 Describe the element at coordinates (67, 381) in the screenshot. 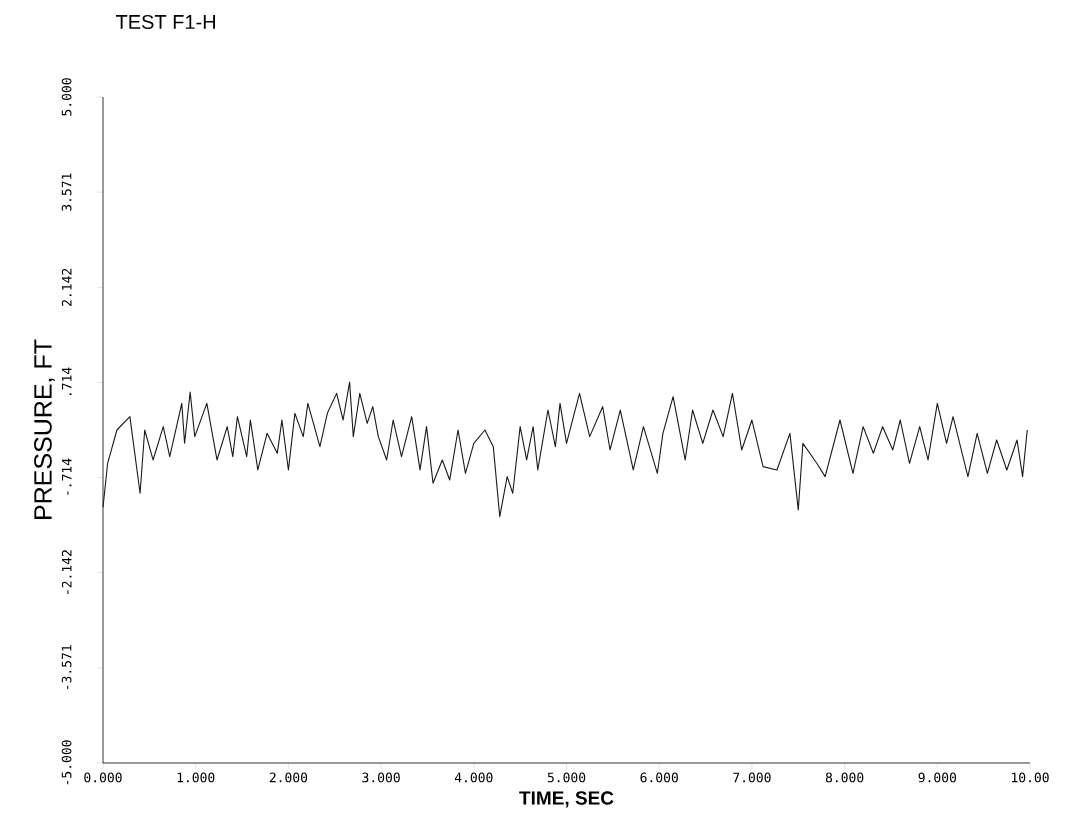

I see `y-tick-label: .714` at that location.